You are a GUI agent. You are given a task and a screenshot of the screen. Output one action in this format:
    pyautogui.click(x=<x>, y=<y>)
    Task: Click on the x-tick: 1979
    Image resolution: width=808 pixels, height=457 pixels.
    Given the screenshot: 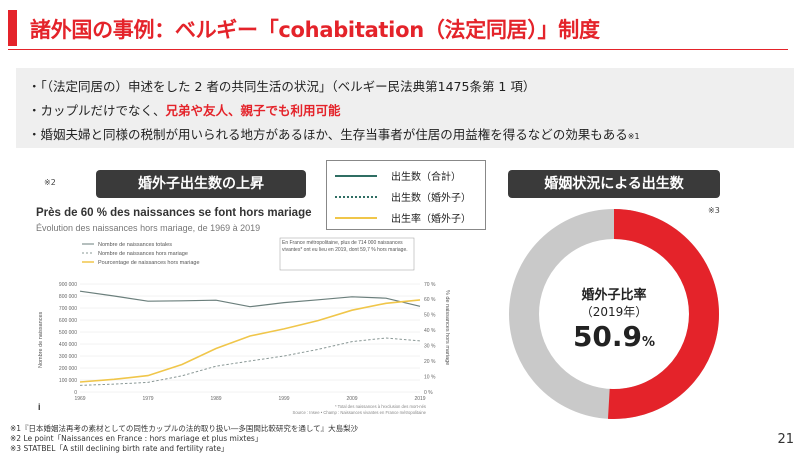 What is the action you would take?
    pyautogui.click(x=147, y=399)
    